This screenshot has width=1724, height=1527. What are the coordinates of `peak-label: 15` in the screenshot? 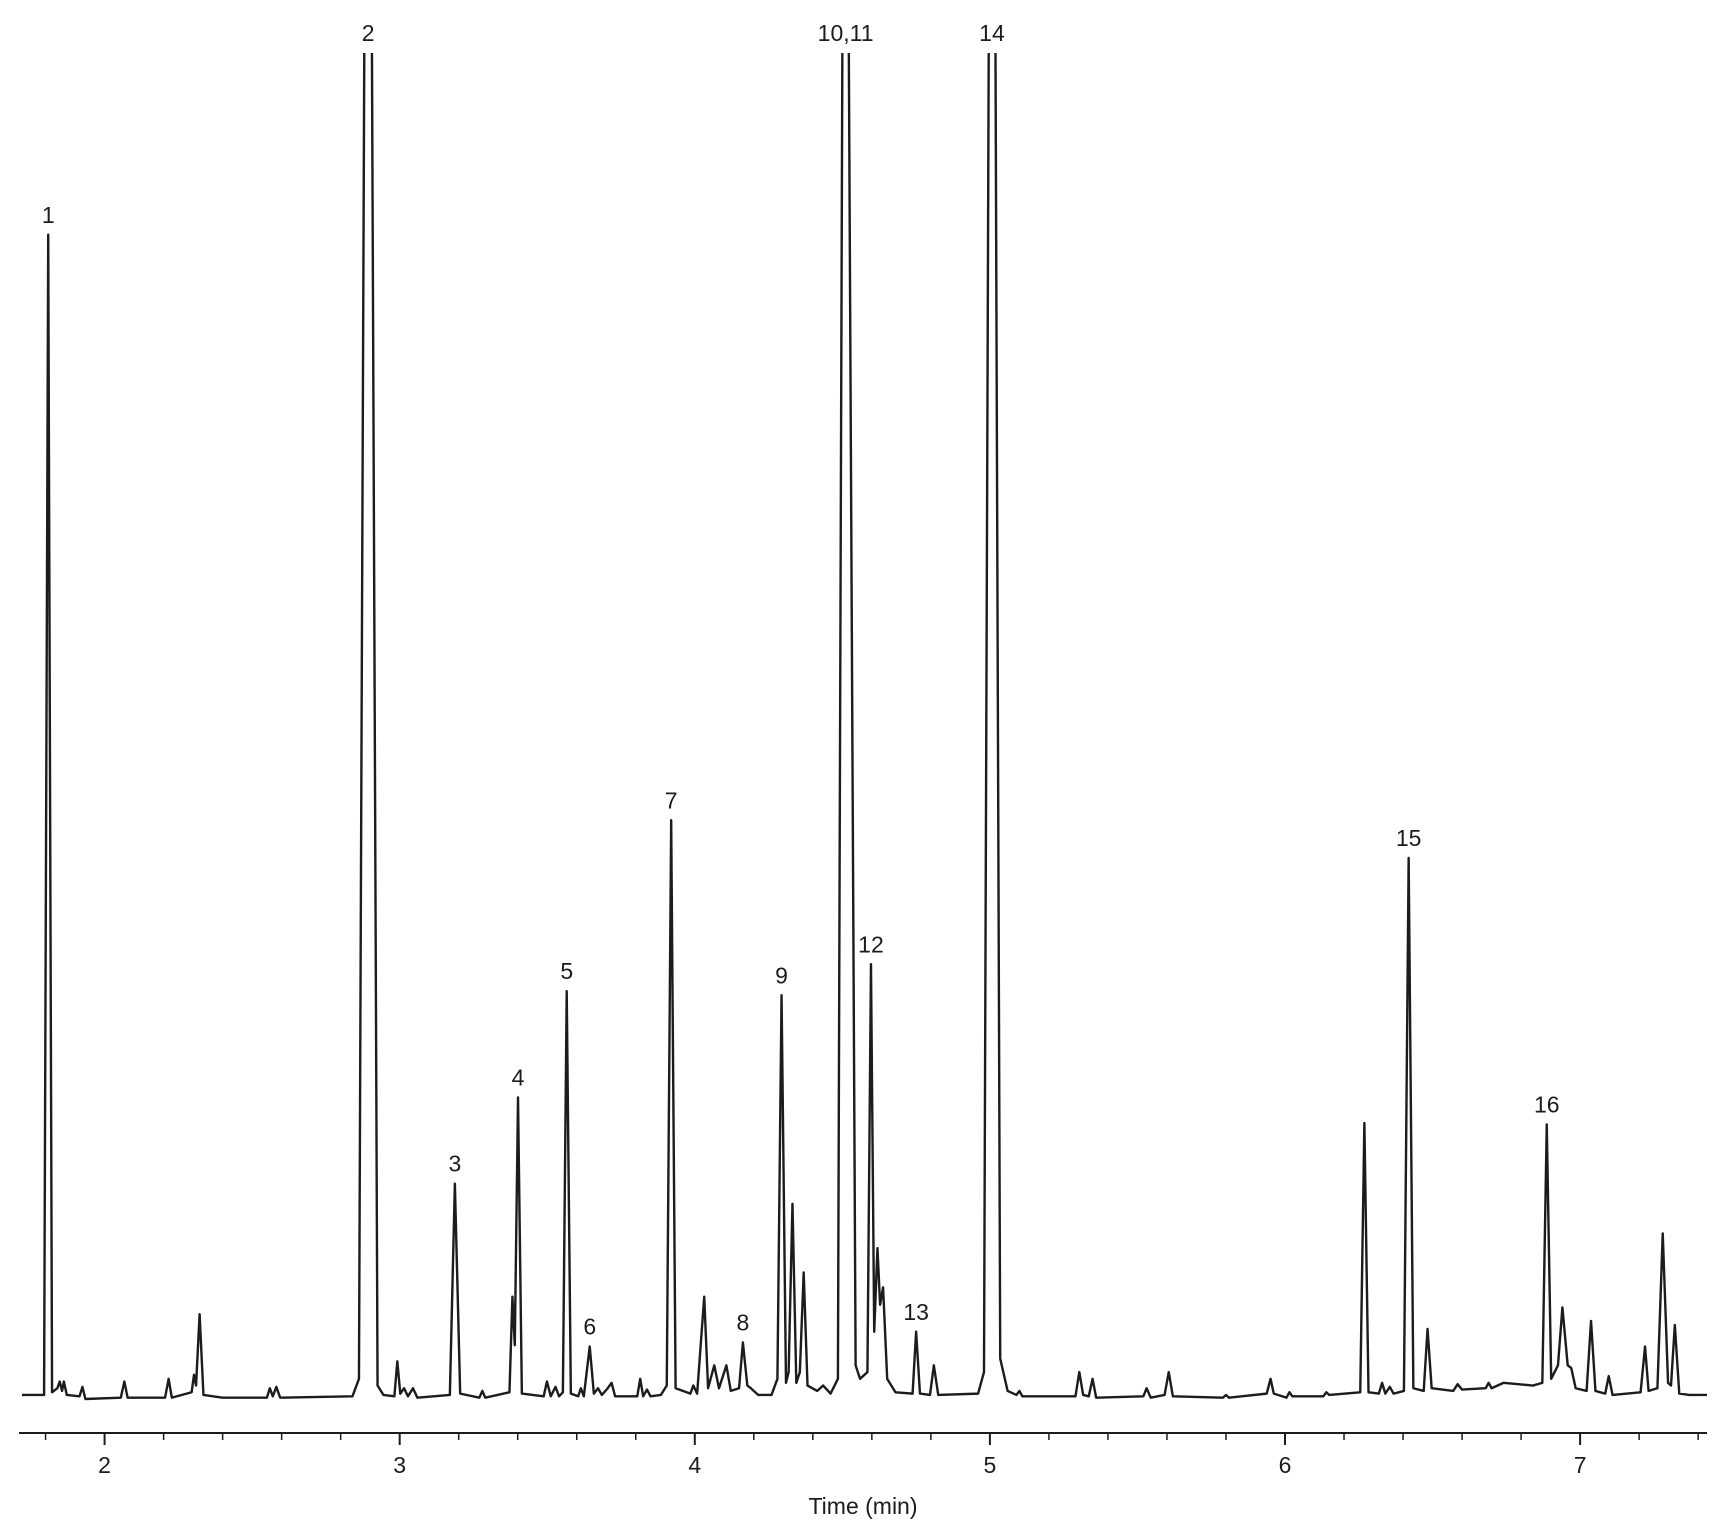 It's located at (1409, 838).